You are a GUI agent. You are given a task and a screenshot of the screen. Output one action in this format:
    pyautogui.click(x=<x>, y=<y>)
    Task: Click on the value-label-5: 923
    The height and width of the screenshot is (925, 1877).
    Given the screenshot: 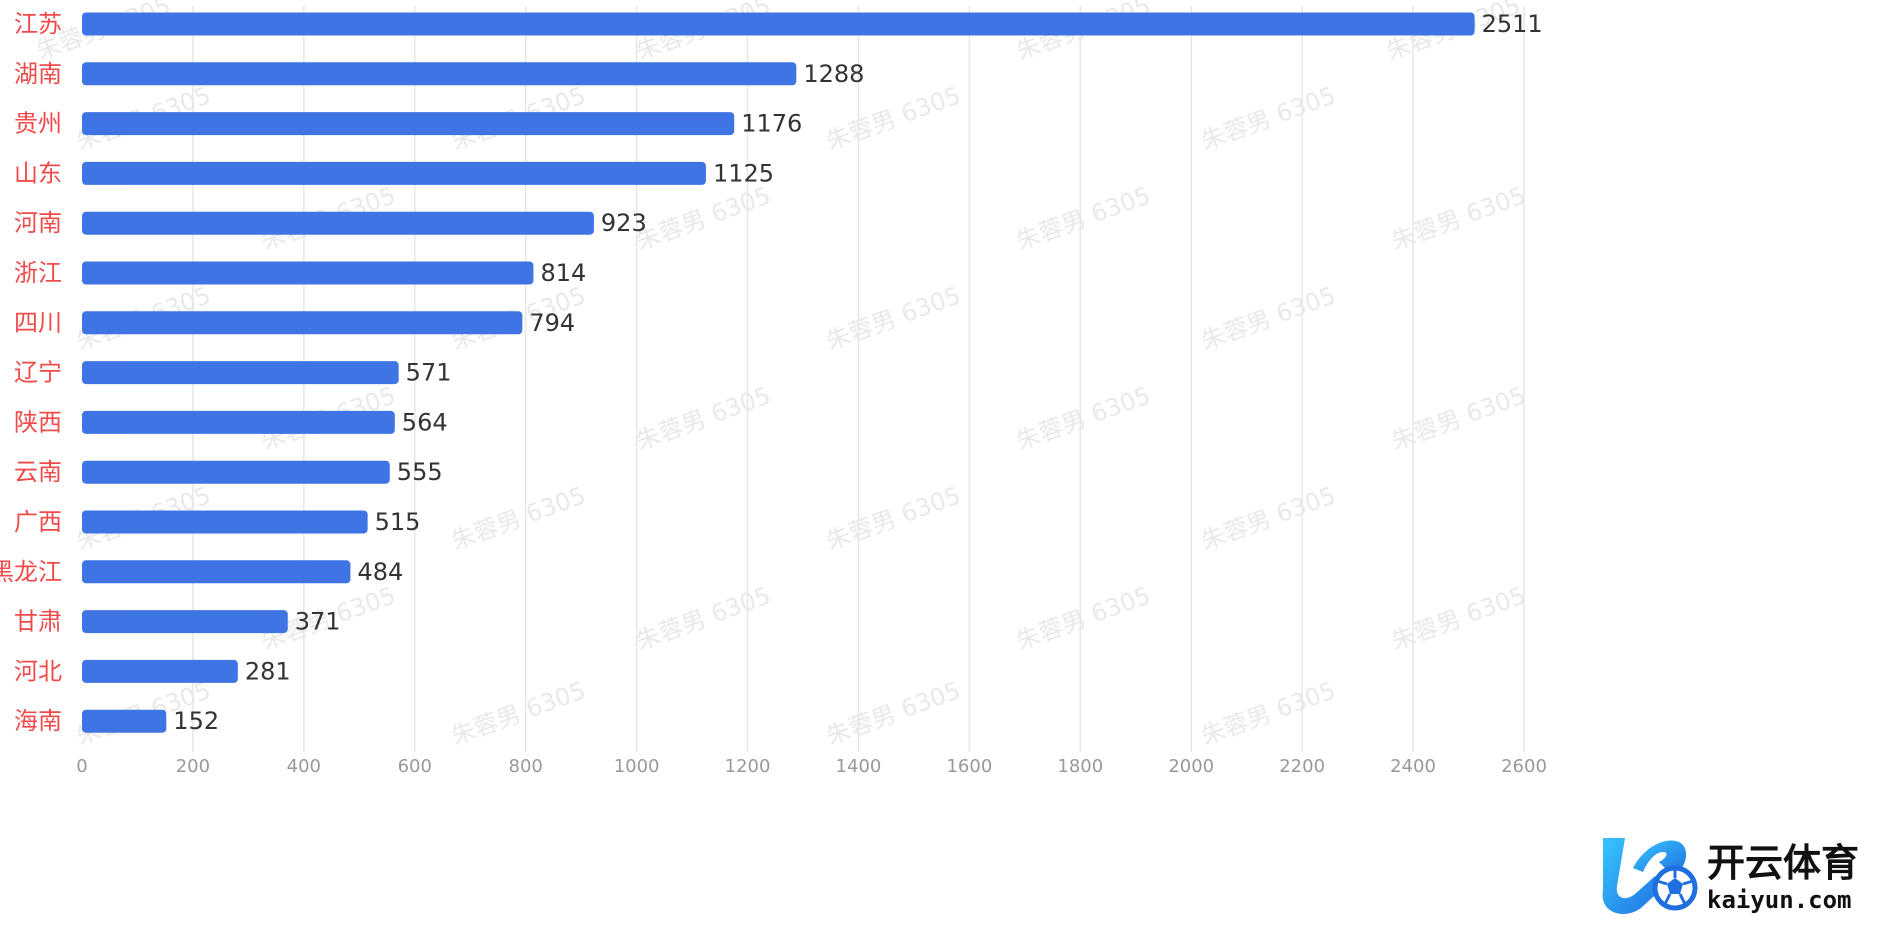 What is the action you would take?
    pyautogui.click(x=624, y=223)
    